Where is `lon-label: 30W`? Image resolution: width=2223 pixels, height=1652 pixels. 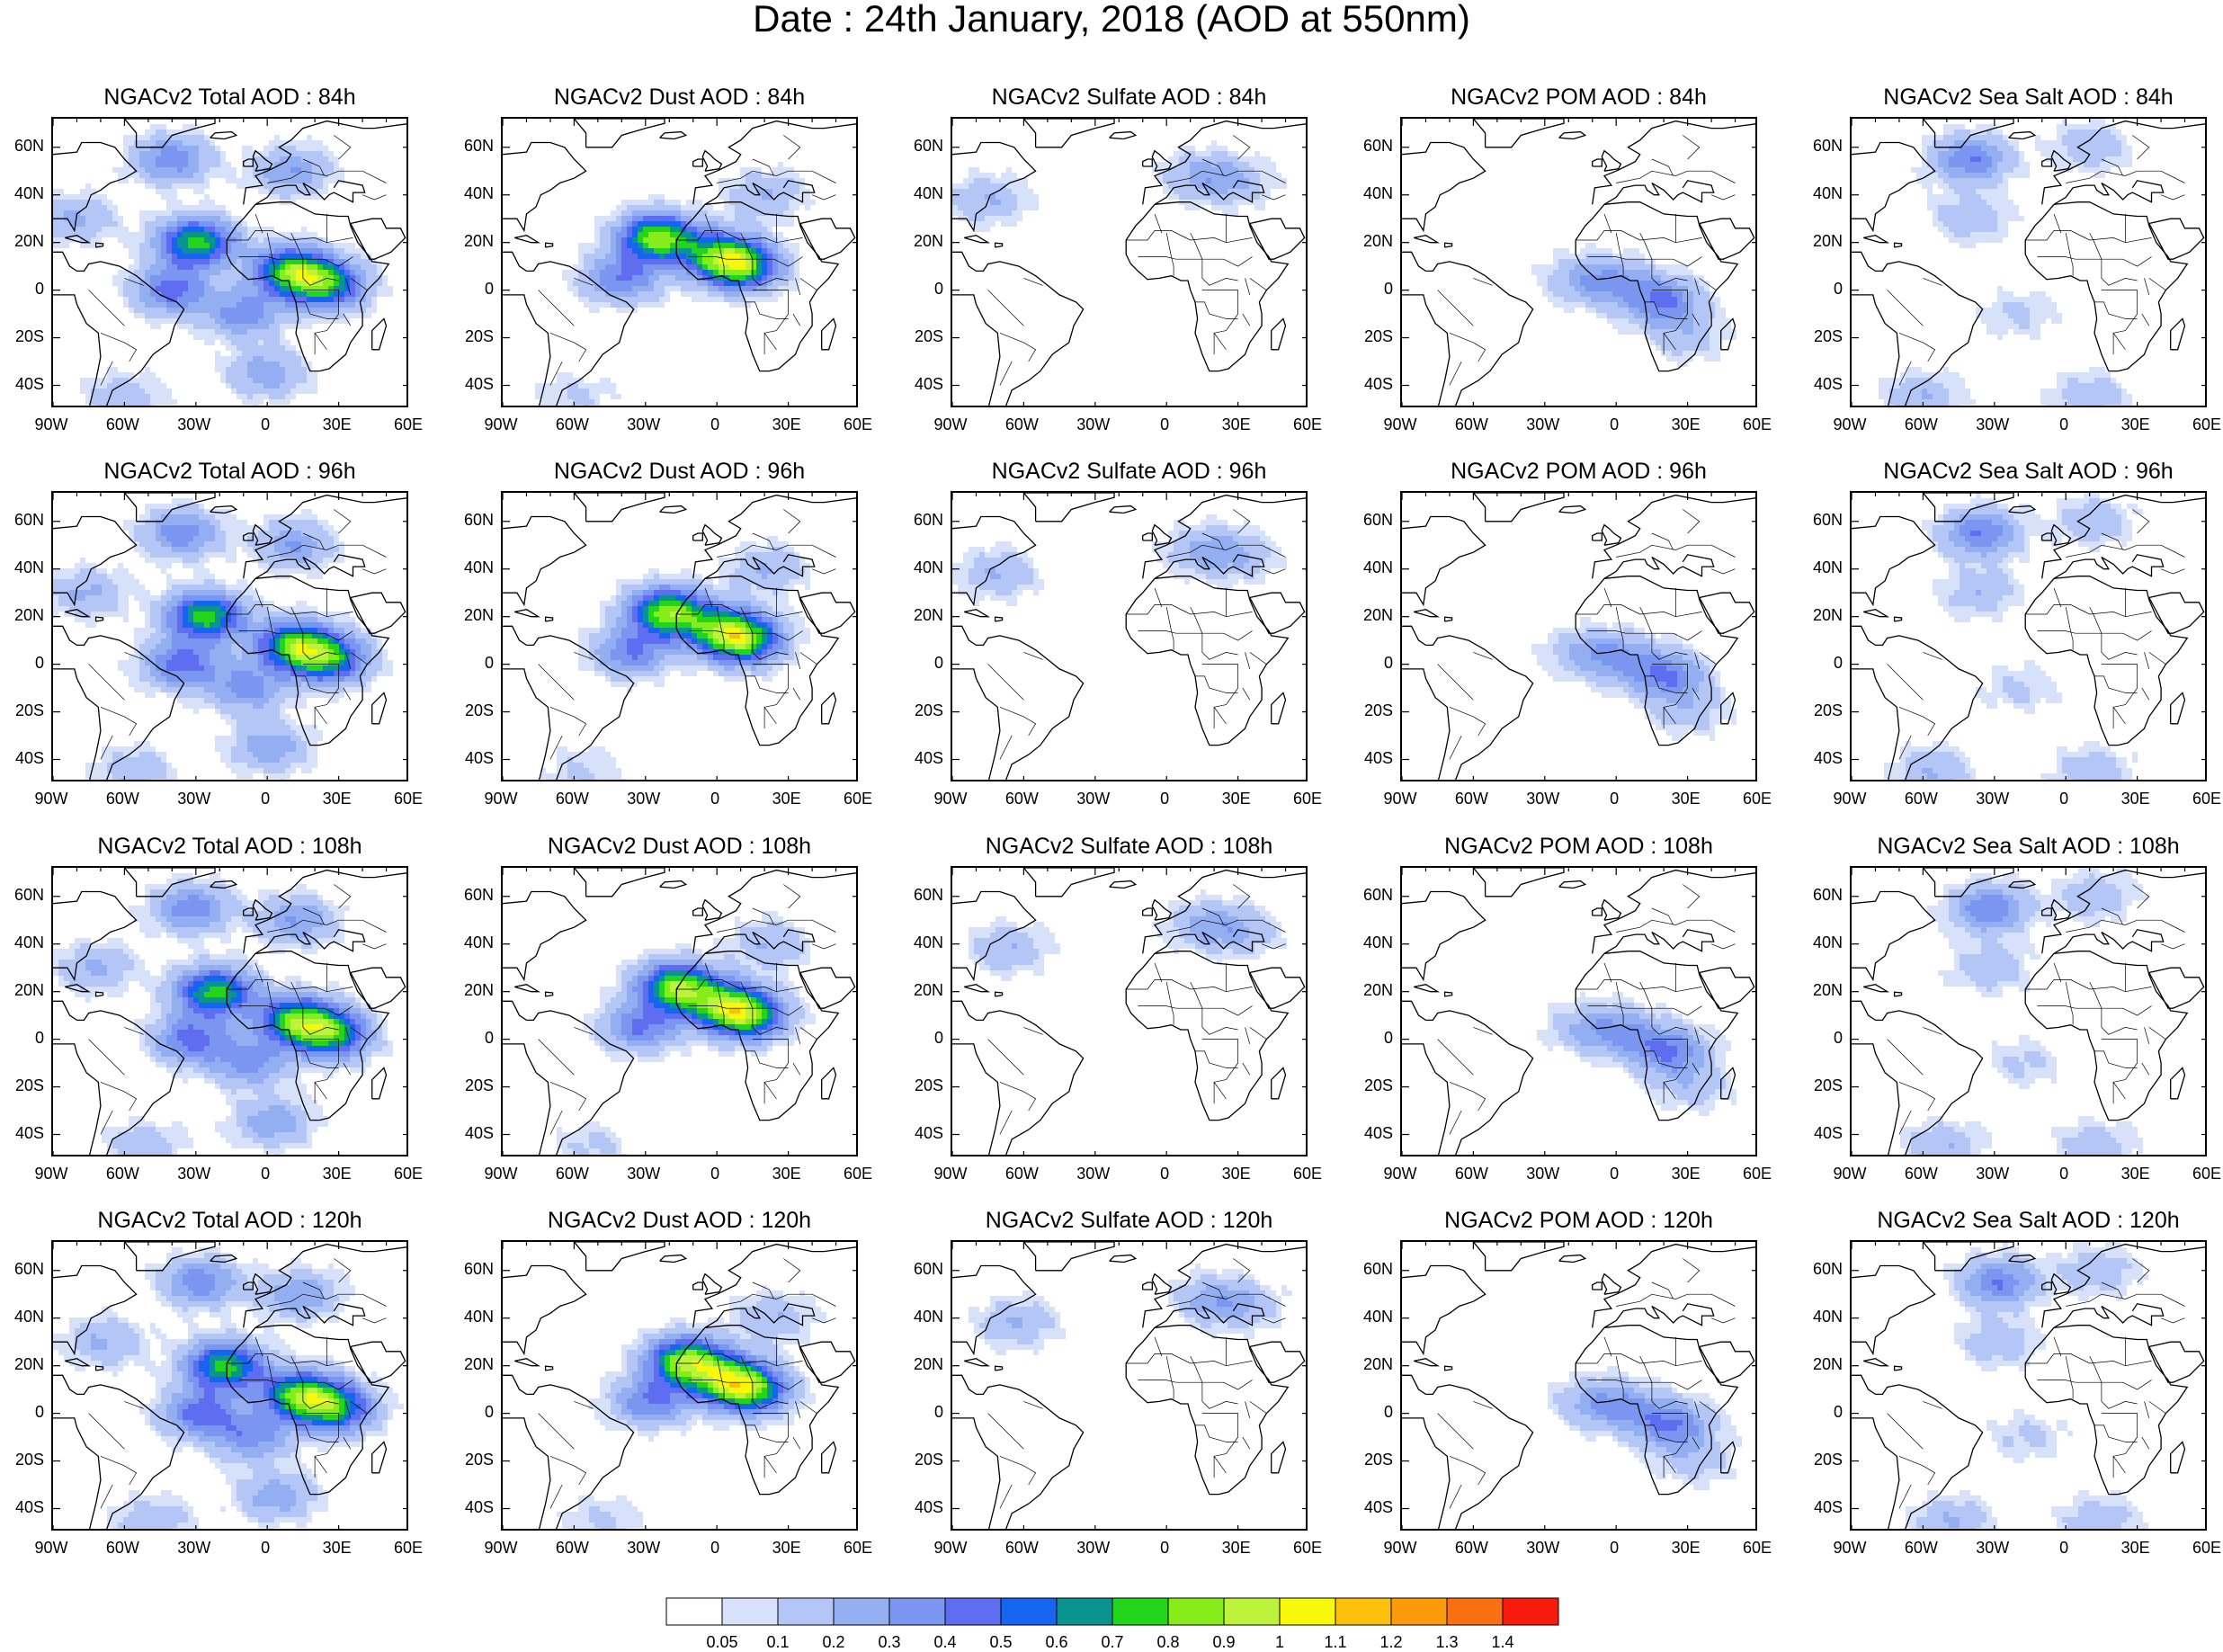 lon-label: 30W is located at coordinates (1993, 798).